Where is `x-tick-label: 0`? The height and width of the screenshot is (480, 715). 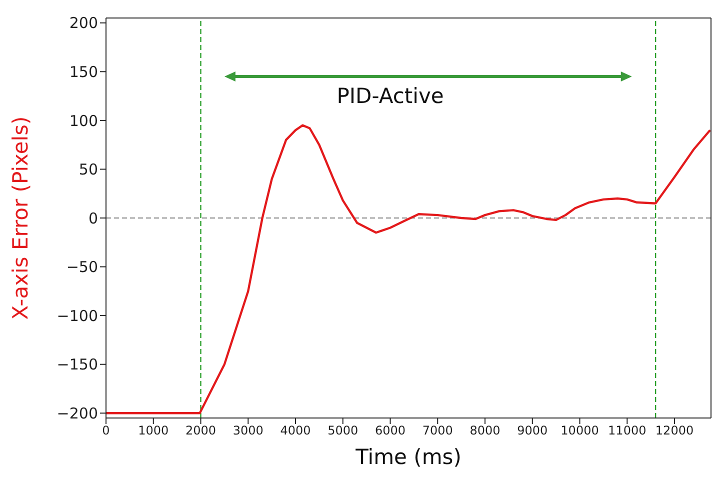
x-tick-label: 0 is located at coordinates (106, 431).